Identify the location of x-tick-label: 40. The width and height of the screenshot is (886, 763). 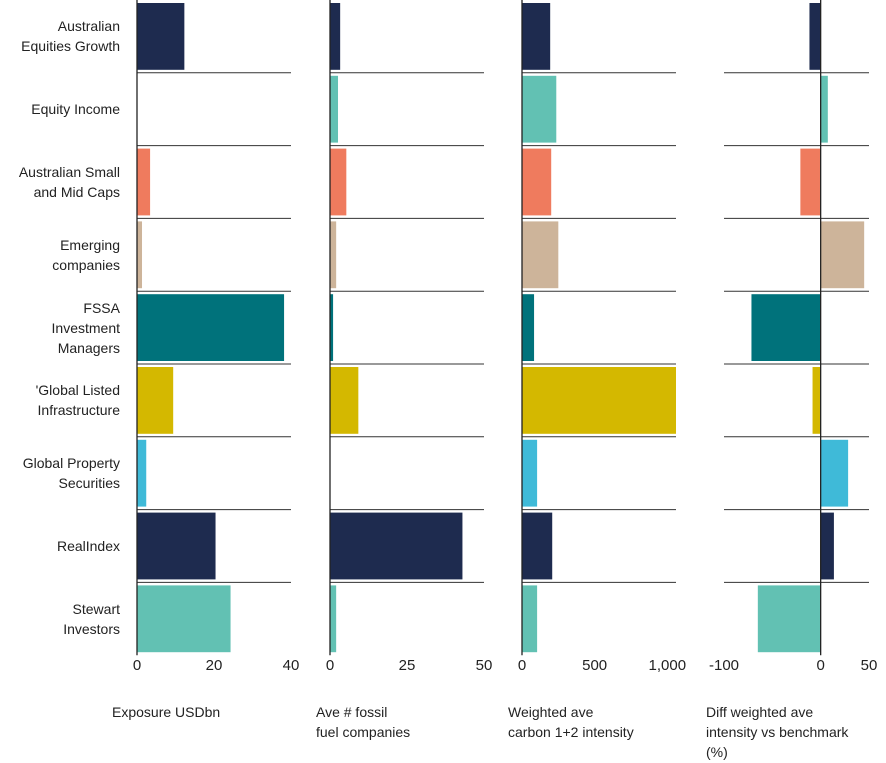
(291, 665).